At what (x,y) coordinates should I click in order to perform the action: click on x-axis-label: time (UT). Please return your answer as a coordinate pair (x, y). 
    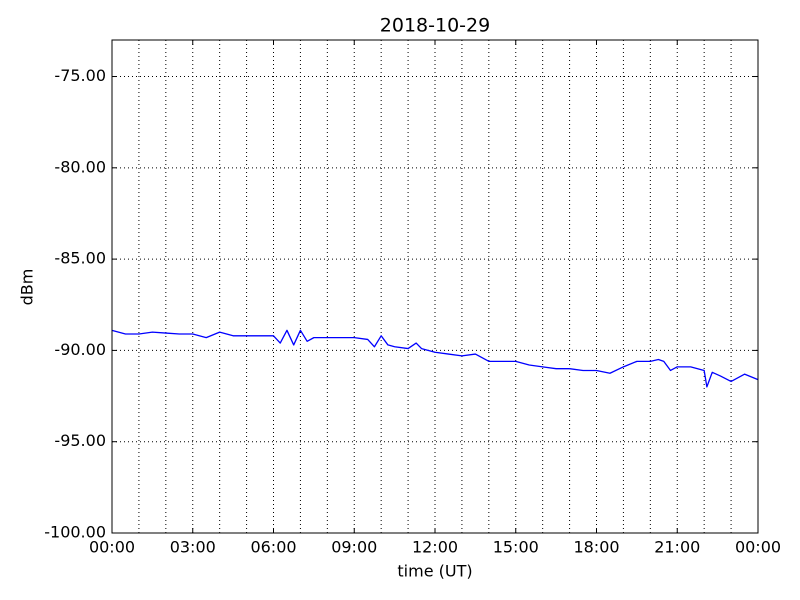
    Looking at the image, I should click on (434, 571).